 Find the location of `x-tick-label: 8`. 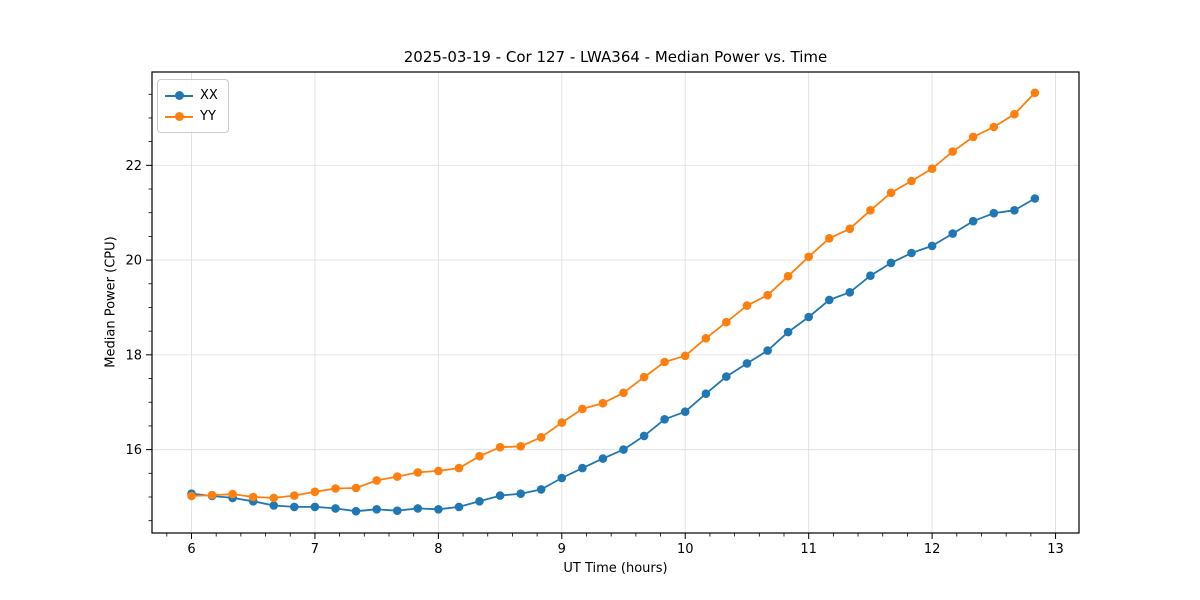

x-tick-label: 8 is located at coordinates (438, 549).